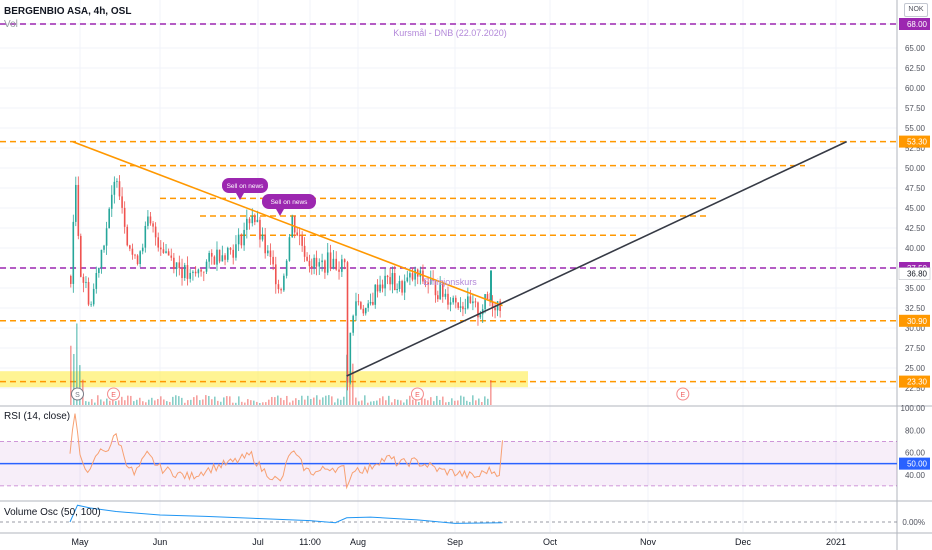 The height and width of the screenshot is (550, 932). Describe the element at coordinates (915, 68) in the screenshot. I see `price-axis-label: 62.50` at that location.